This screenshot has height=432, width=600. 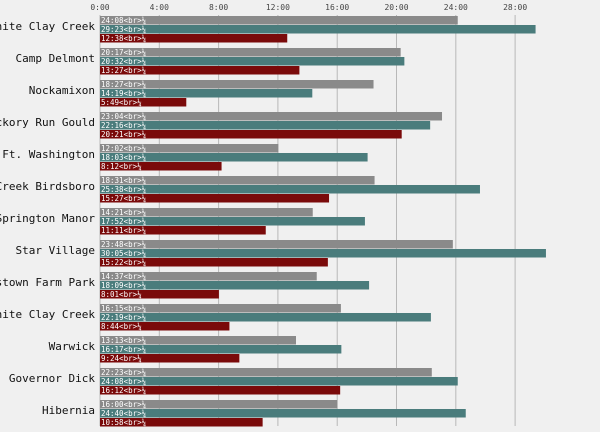 What do you see at coordinates (124, 390) in the screenshot?
I see `bar-value-label: 16:12<br>¼` at bounding box center [124, 390].